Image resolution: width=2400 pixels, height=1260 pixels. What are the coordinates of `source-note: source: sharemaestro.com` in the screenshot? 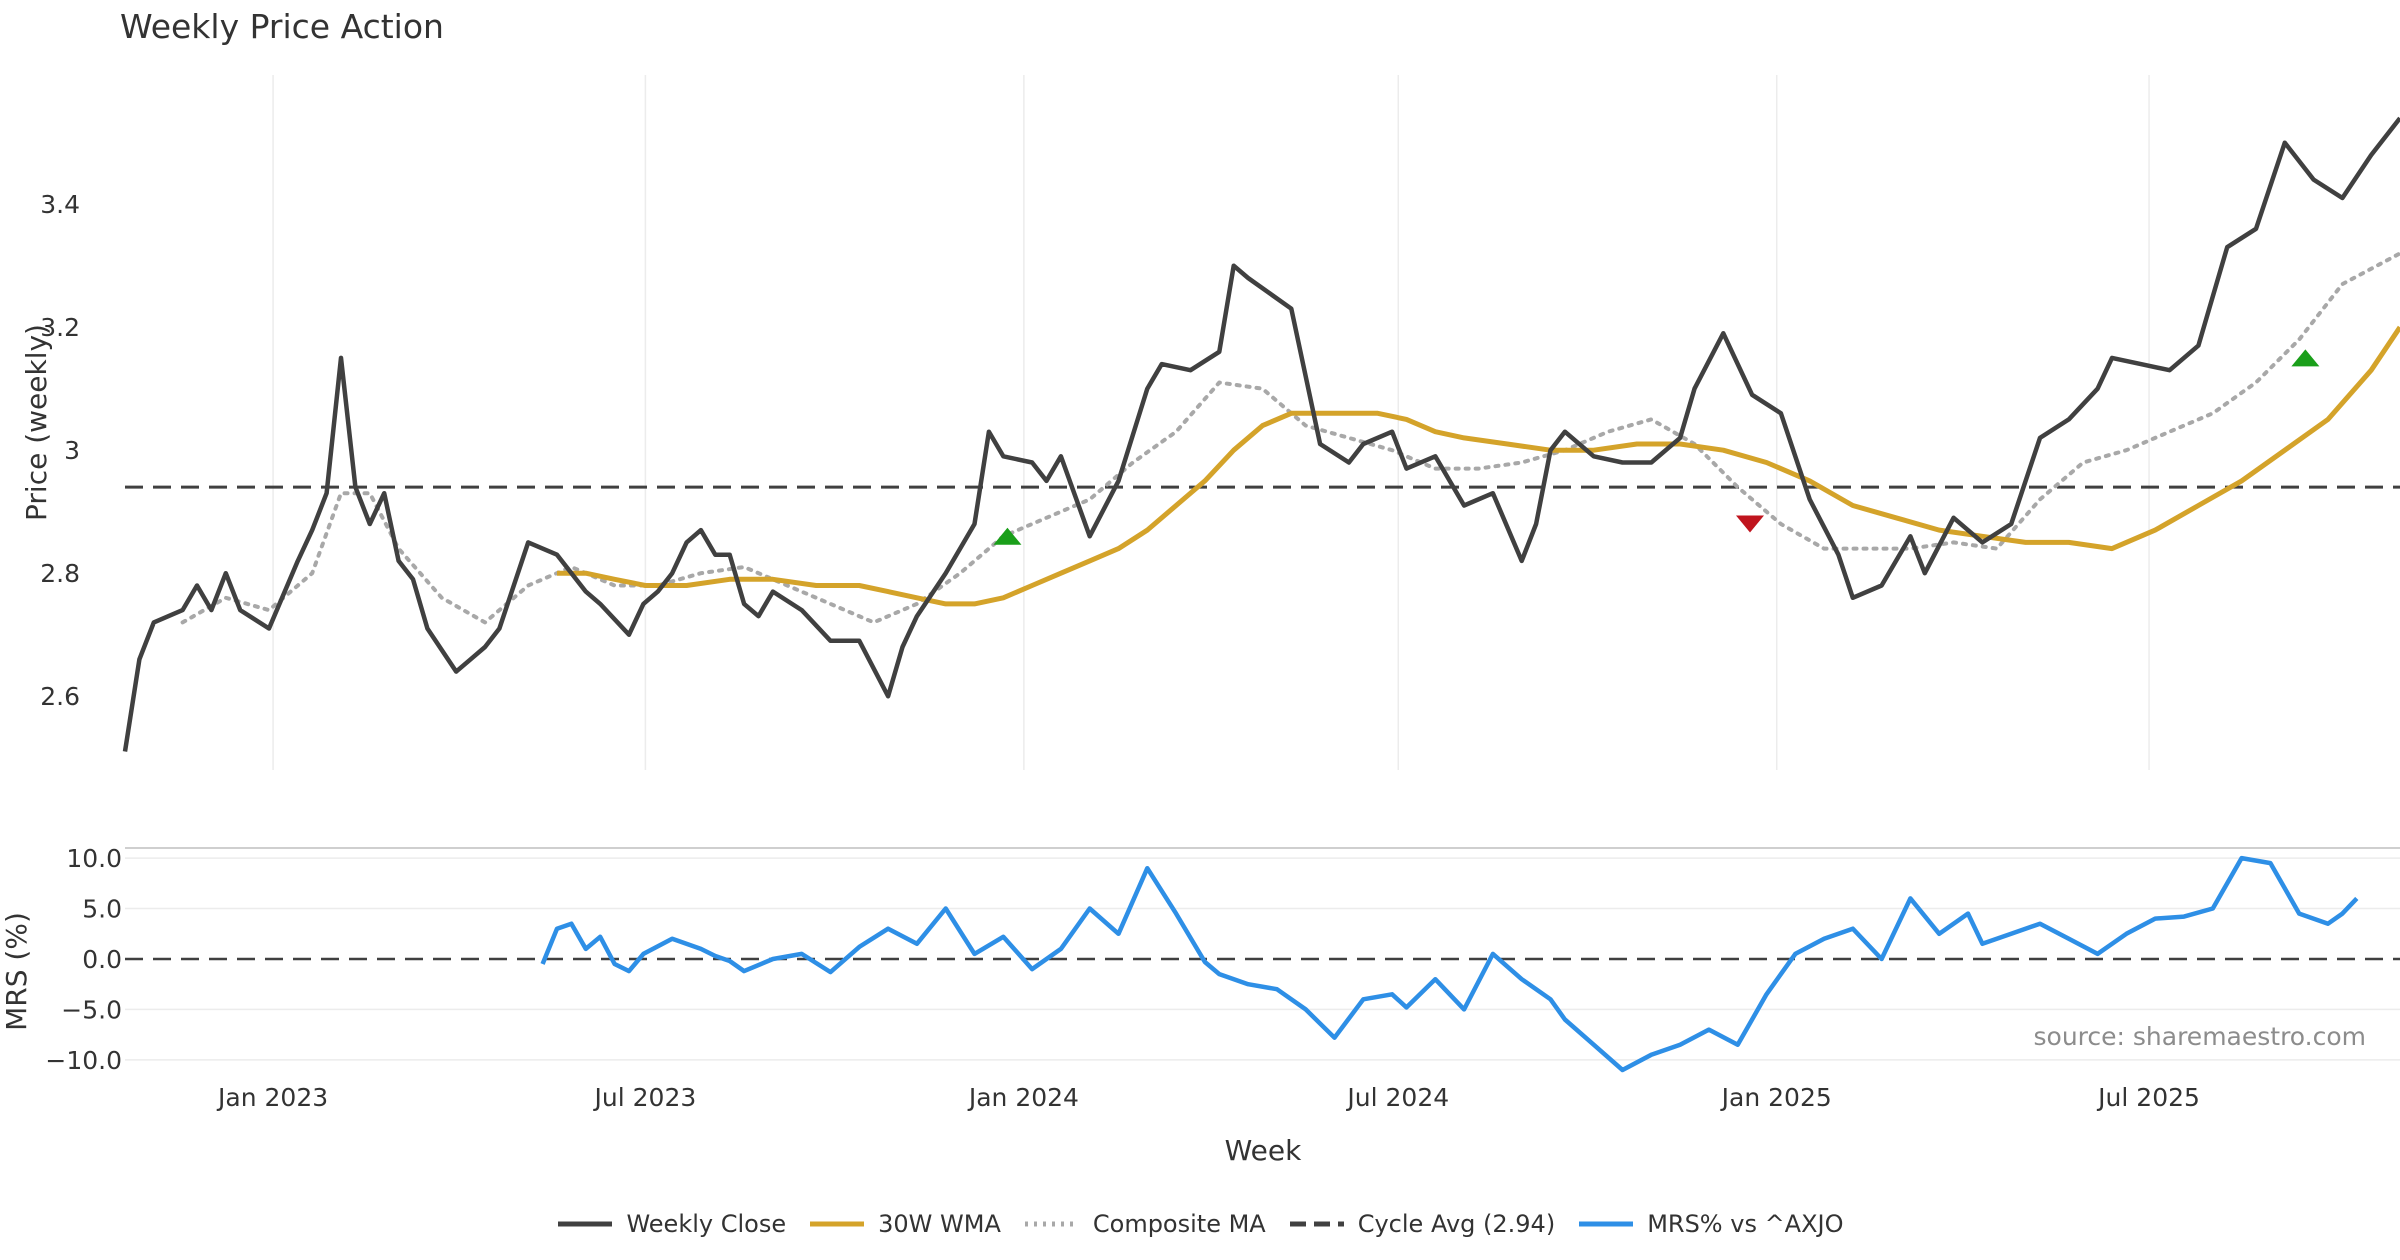 It's located at (2200, 1036).